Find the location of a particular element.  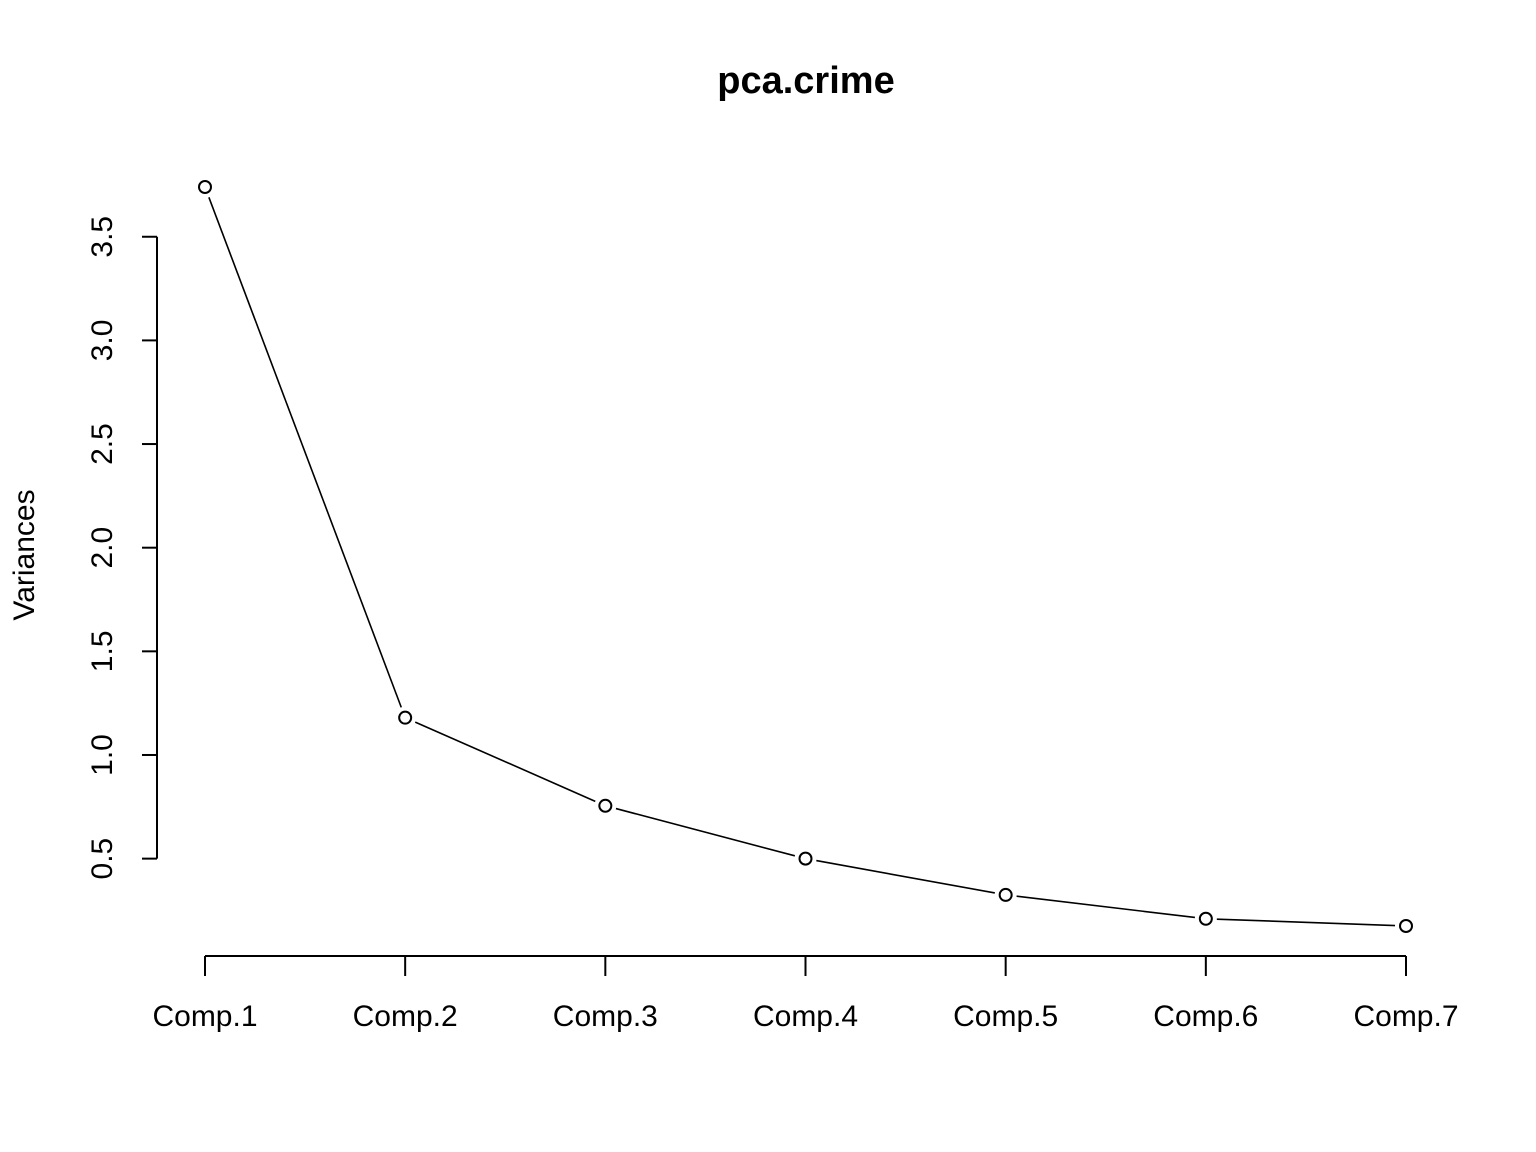

y-axis-label: Variances is located at coordinates (24, 554).